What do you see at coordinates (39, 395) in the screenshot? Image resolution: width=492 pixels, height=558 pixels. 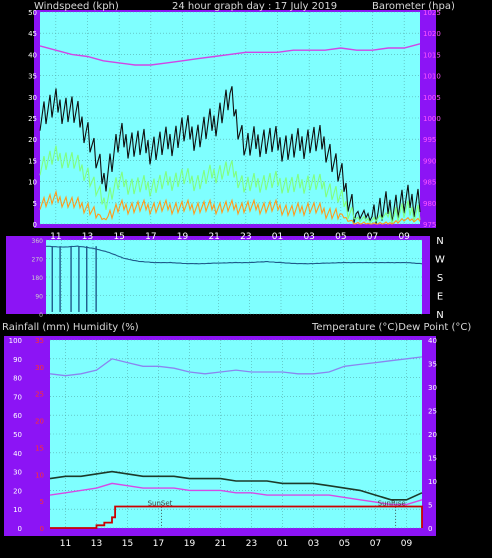 I see `rain-tick-label: 25` at bounding box center [39, 395].